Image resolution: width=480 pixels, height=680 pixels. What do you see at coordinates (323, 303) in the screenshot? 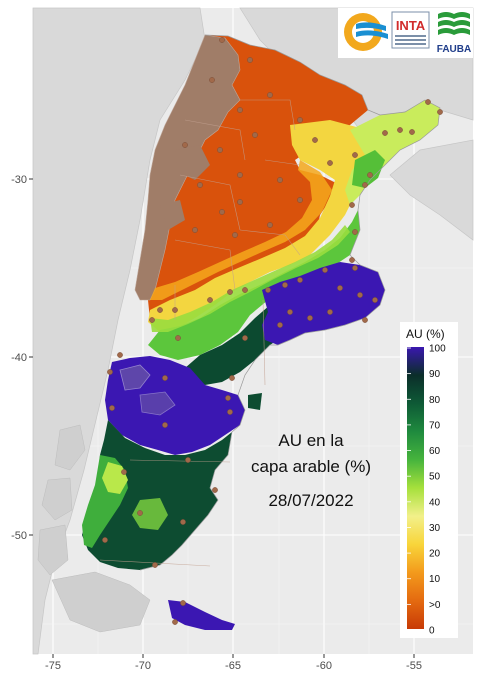
I see `region-humid-pampas` at bounding box center [323, 303].